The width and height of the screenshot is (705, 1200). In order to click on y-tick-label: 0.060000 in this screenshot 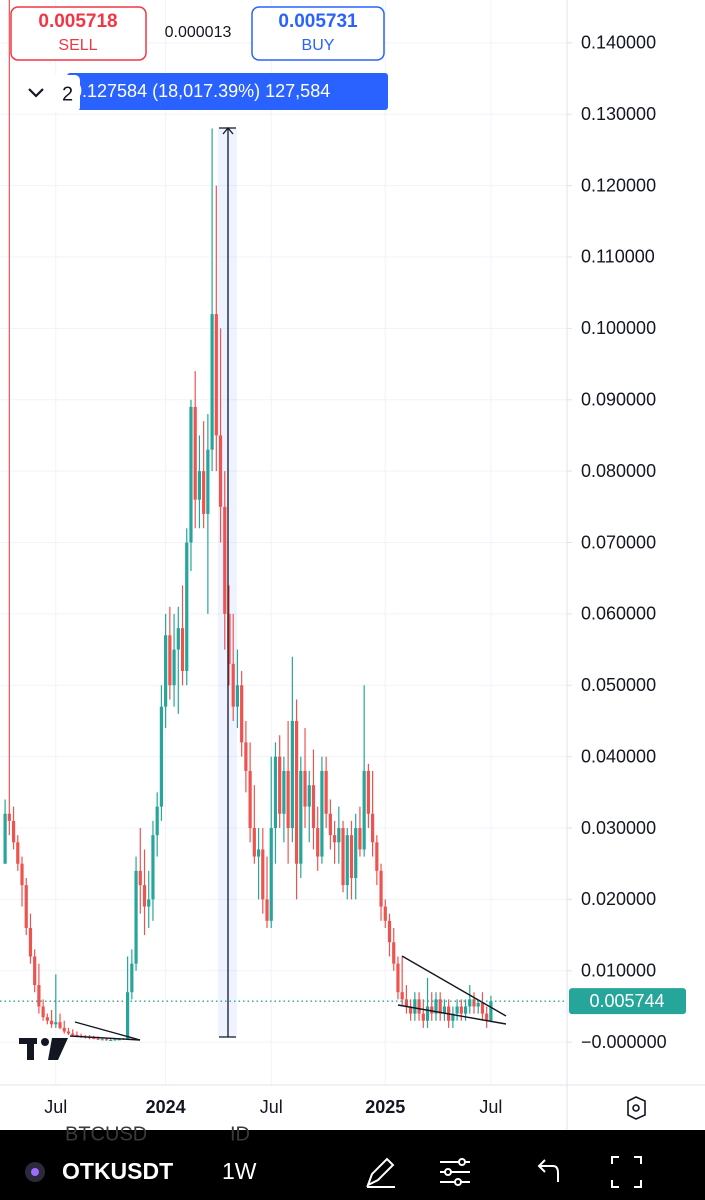, I will do `click(618, 614)`.